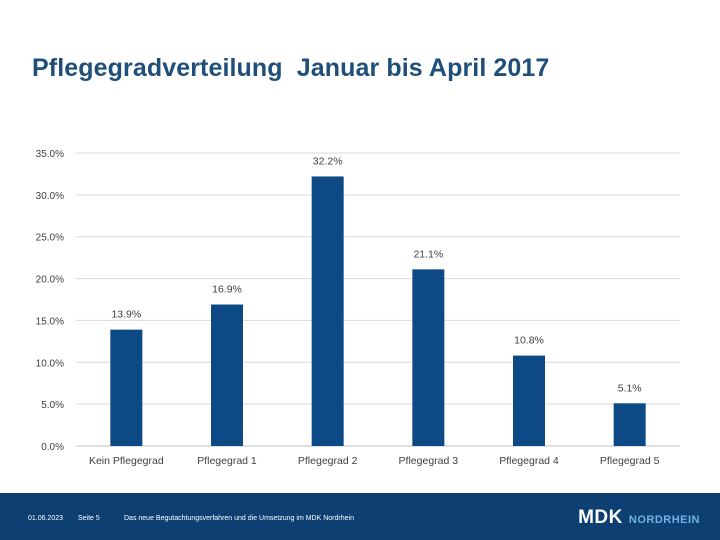 Image resolution: width=720 pixels, height=540 pixels. Describe the element at coordinates (126, 315) in the screenshot. I see `data-label: 13.9%` at that location.